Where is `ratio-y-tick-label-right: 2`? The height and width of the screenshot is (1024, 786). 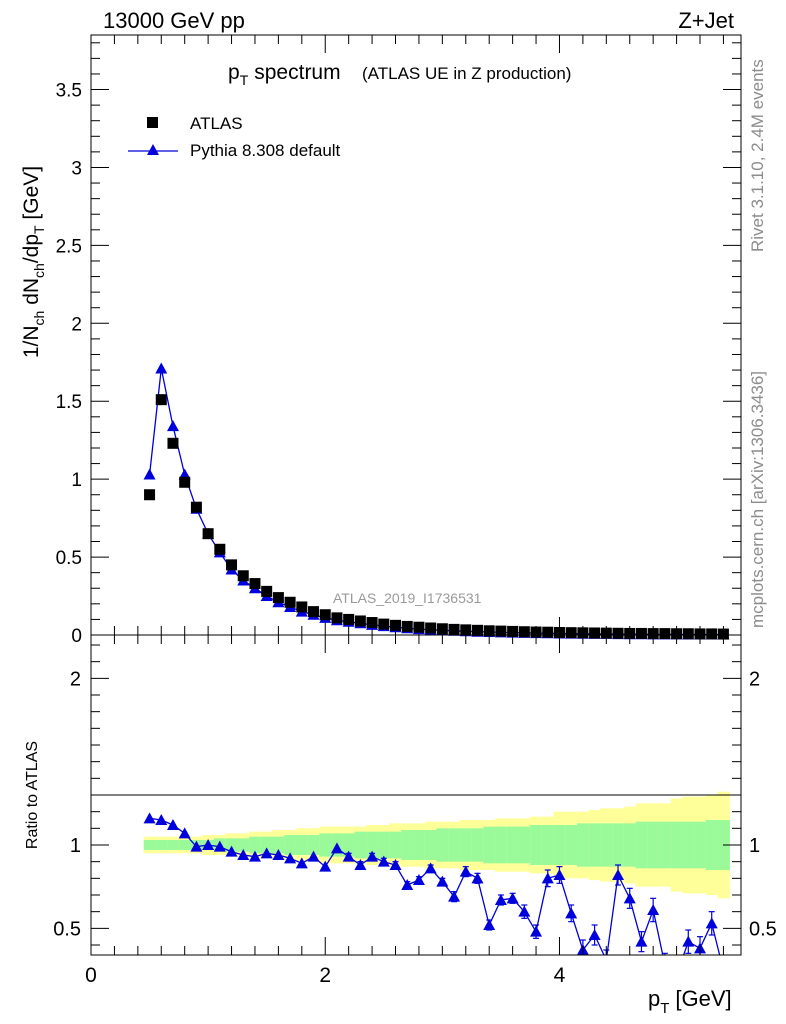 ratio-y-tick-label-right: 2 is located at coordinates (754, 679).